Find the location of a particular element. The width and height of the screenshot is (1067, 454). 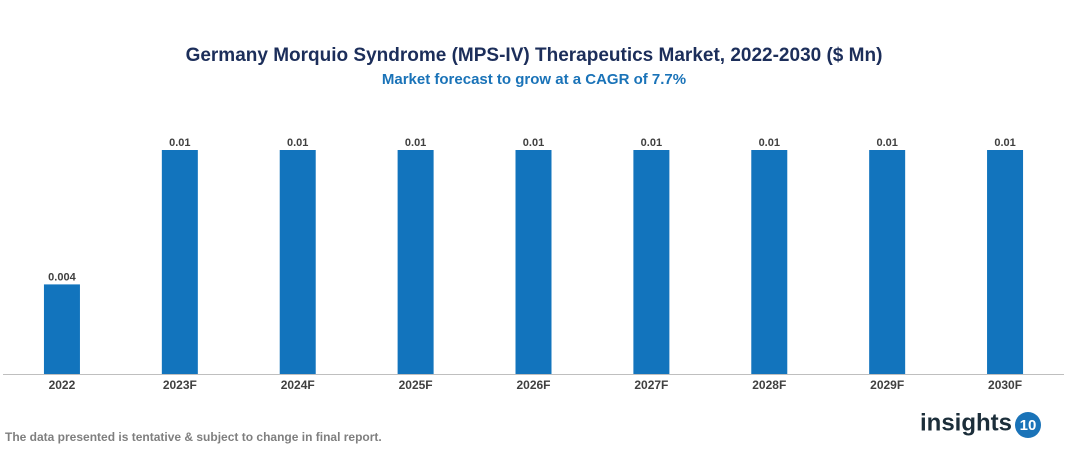

logo-badge is located at coordinates (1028, 425).